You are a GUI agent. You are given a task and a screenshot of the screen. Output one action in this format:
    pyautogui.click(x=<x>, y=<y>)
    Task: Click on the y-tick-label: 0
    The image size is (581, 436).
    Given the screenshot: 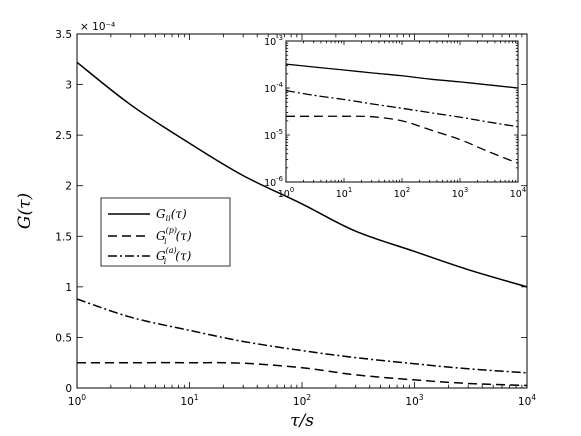 What is the action you would take?
    pyautogui.click(x=68, y=389)
    